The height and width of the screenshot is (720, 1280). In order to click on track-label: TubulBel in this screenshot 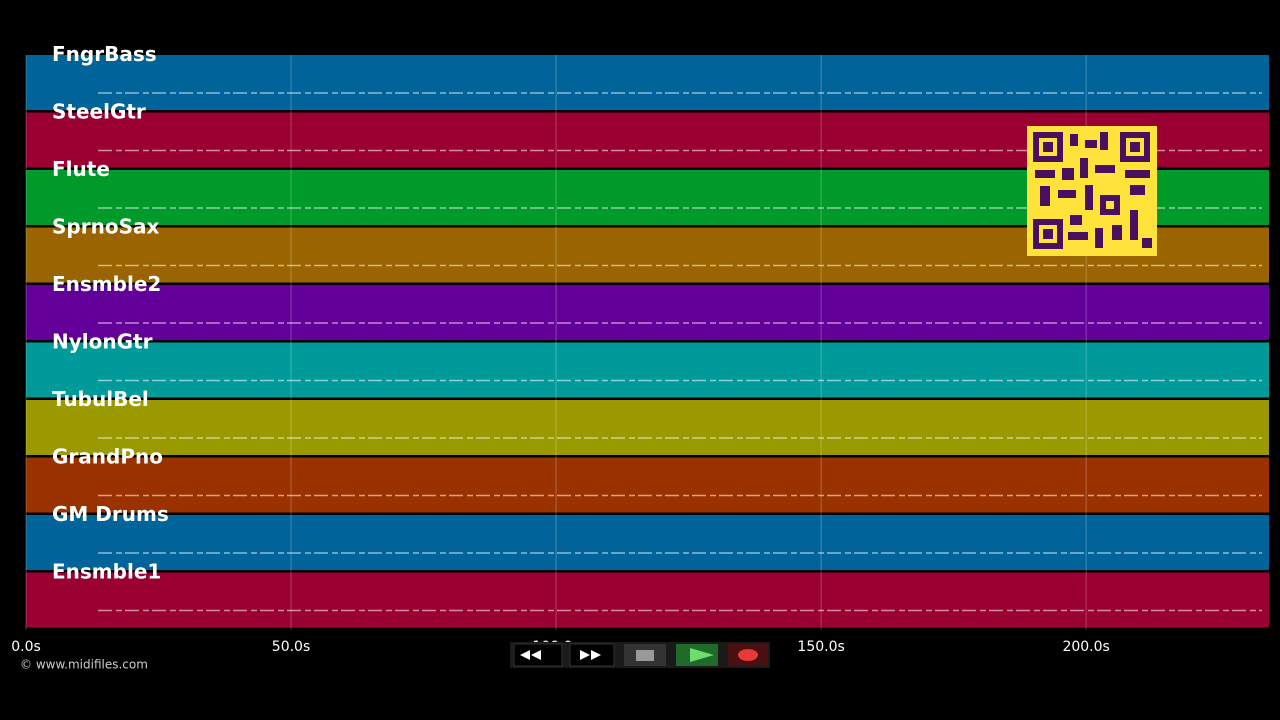, I will do `click(100, 399)`.